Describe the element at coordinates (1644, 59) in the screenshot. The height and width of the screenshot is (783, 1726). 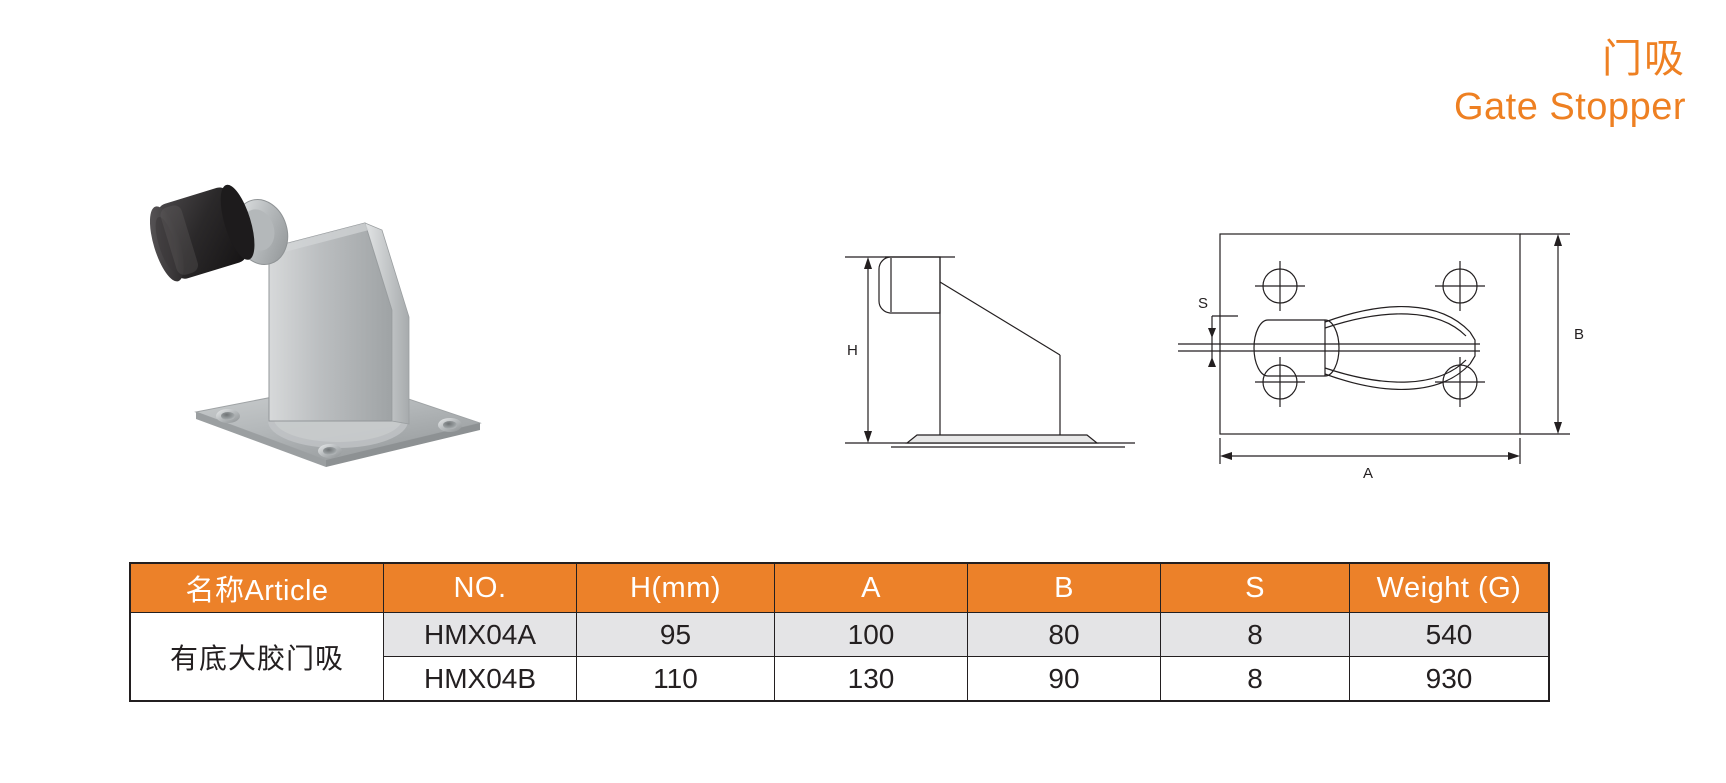
I see `page-title-chinese: 门吸` at that location.